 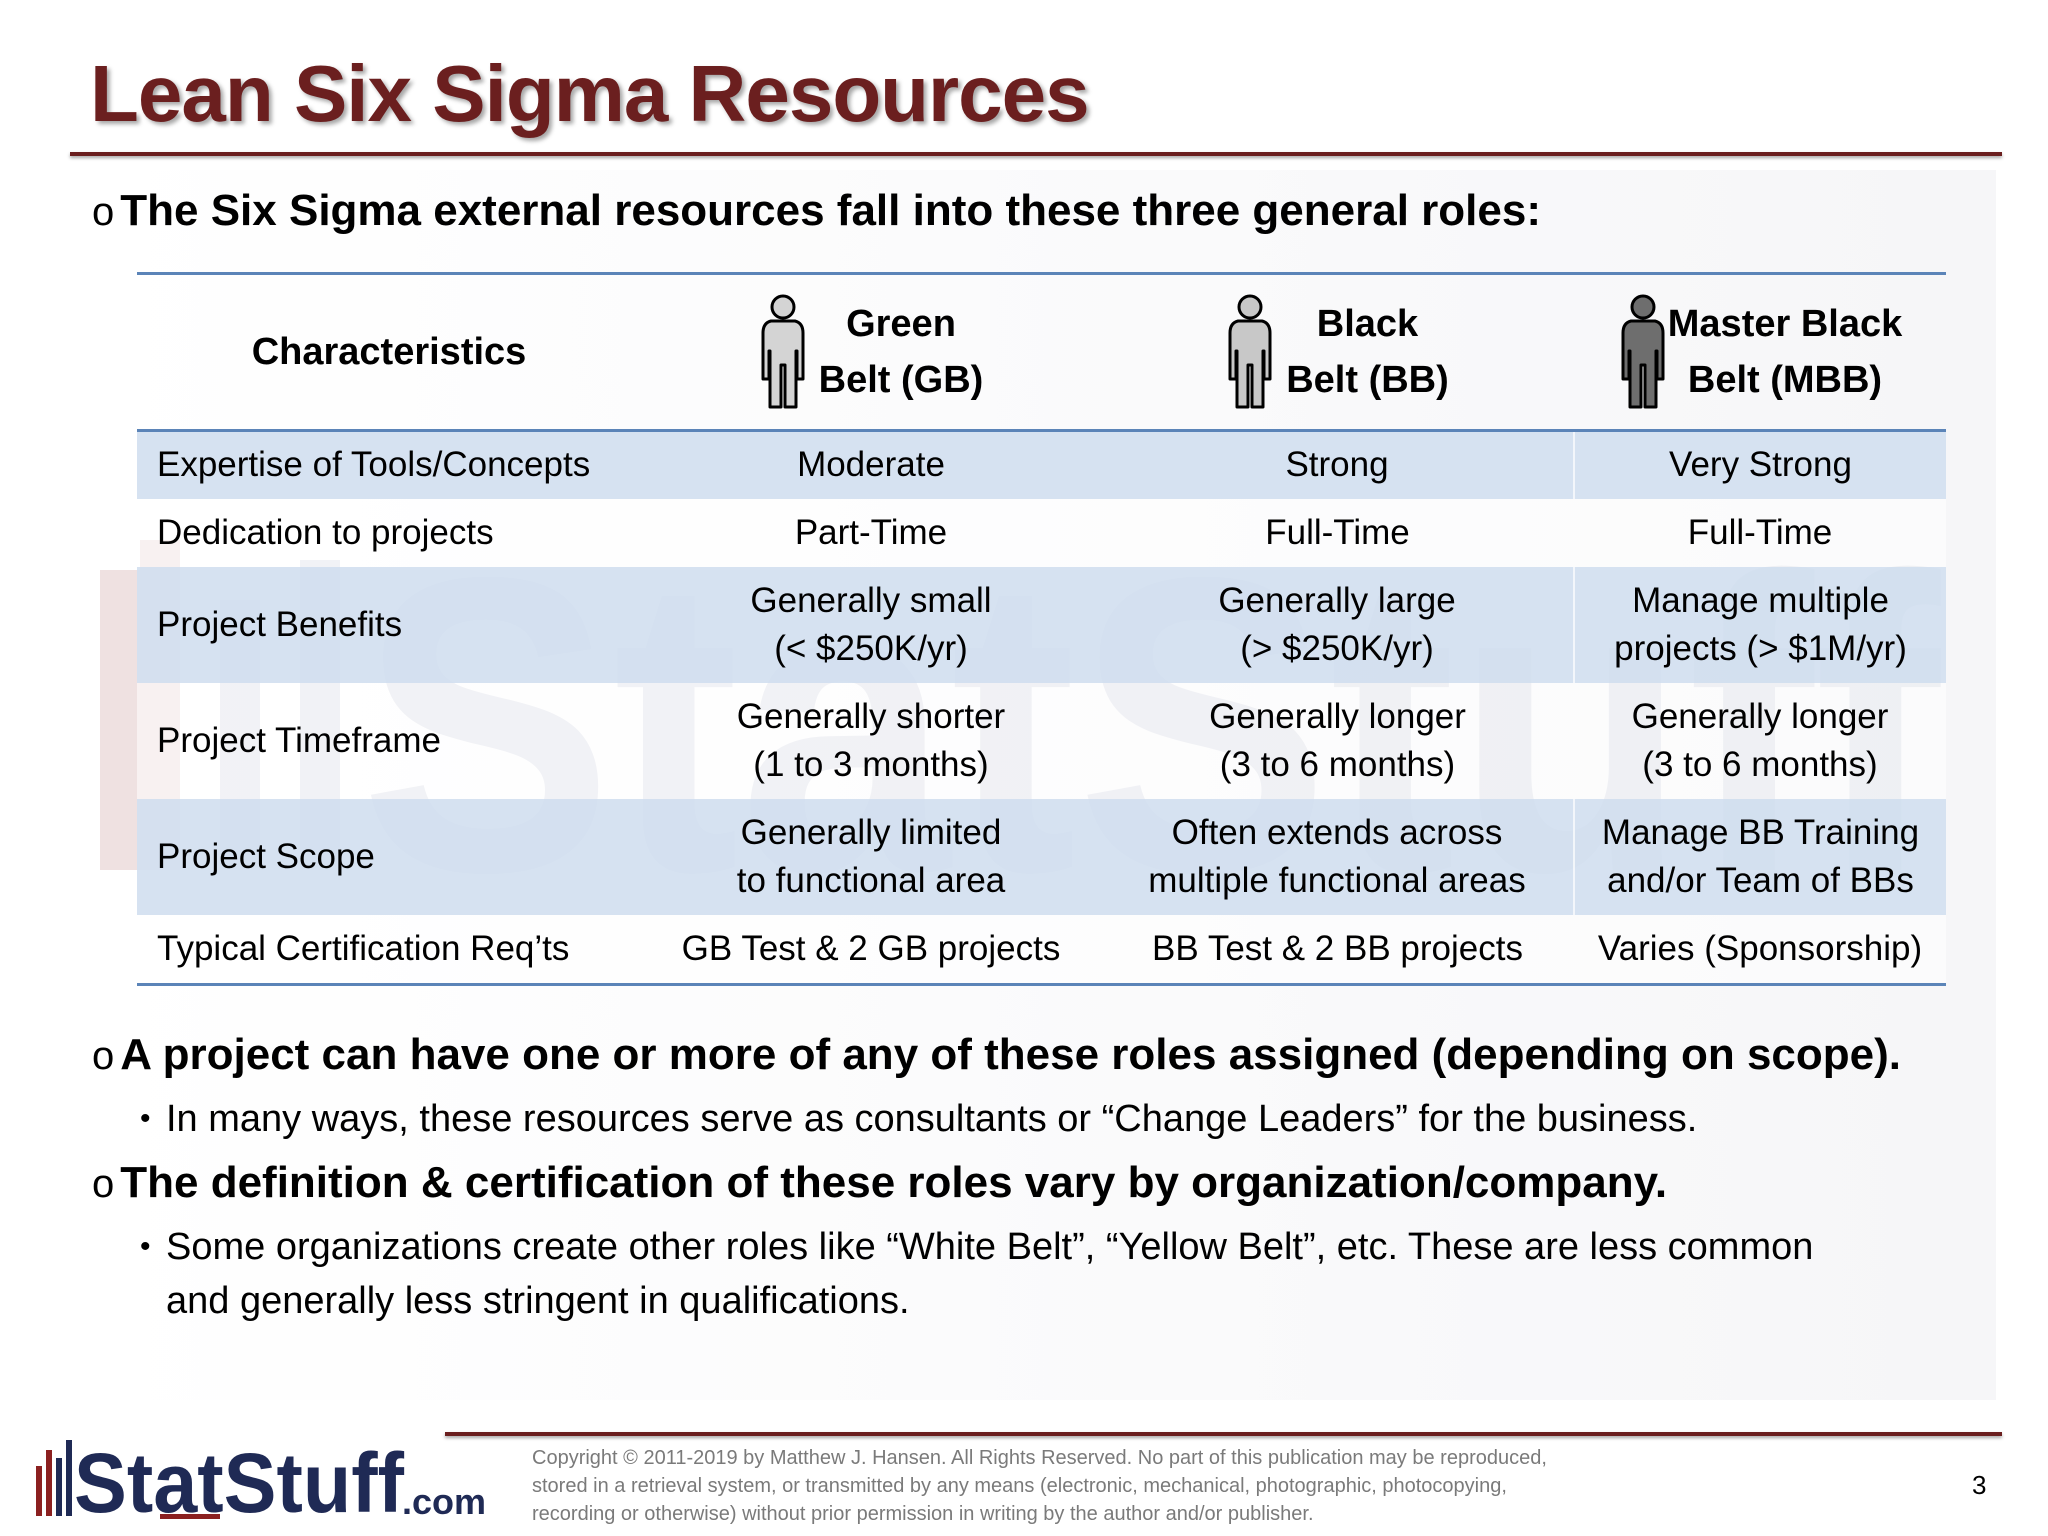 I want to click on mbb-cell: Manage multiple projects (> $1M/yr), so click(x=1759, y=624).